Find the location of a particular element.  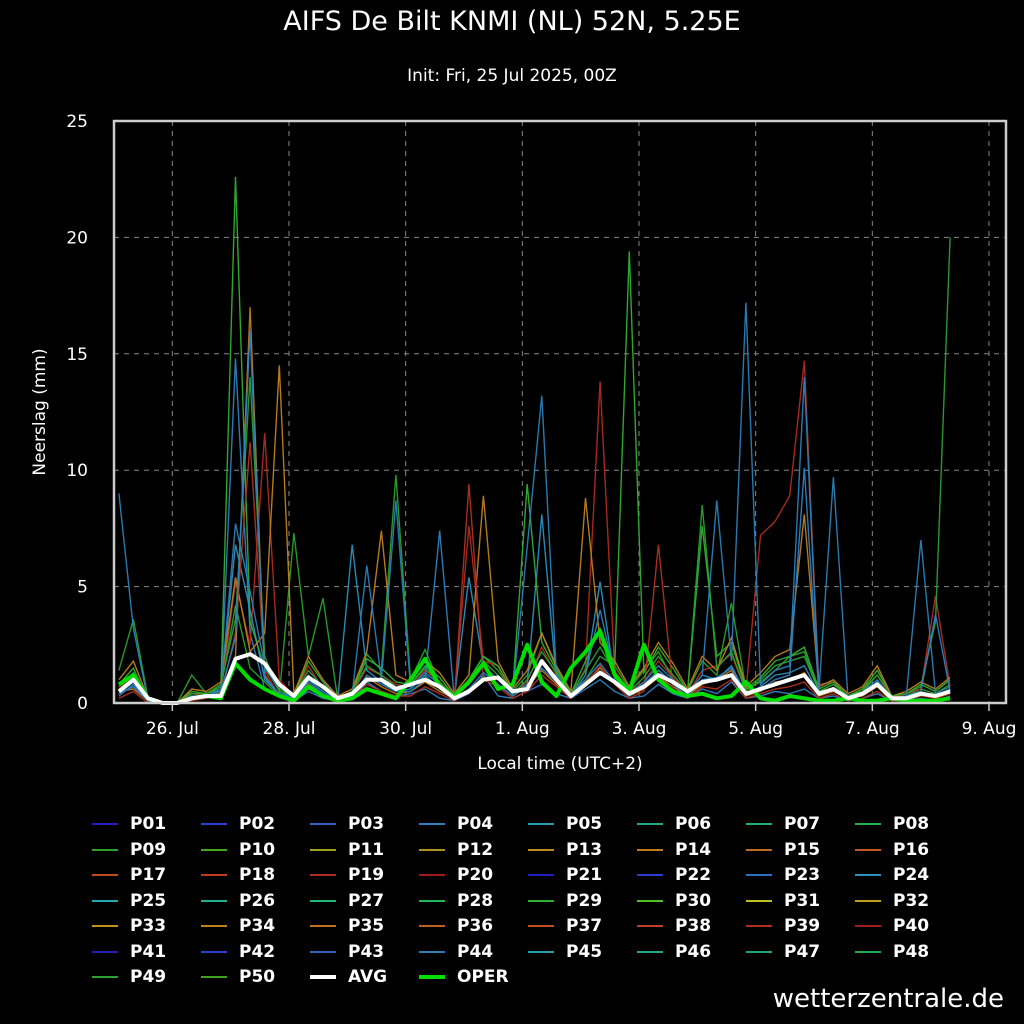

legend-item-p41: P41 is located at coordinates (129, 952).